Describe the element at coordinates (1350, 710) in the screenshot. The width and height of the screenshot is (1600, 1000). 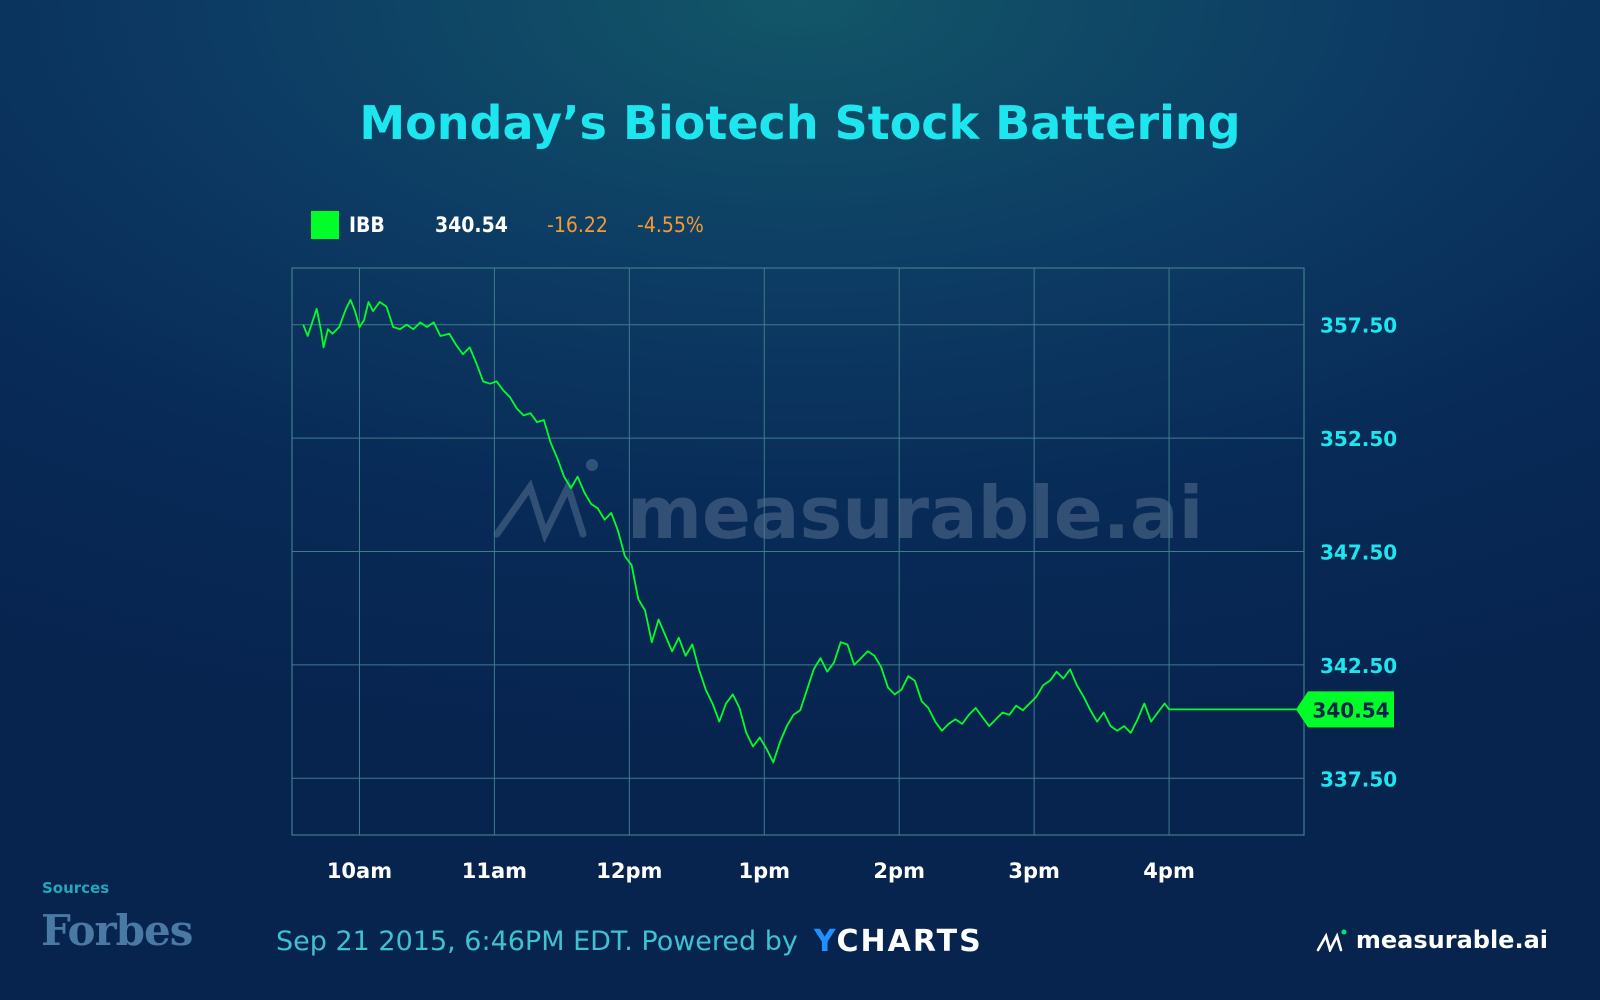
I see `last-value-label: 340.54` at that location.